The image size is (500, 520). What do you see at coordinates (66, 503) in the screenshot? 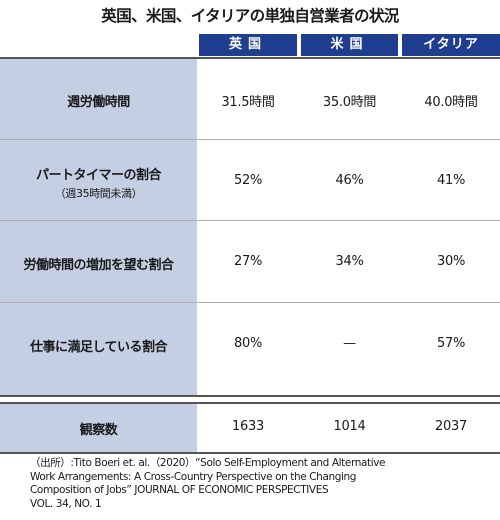
I see `source-line: VOL. 34, NO. 1` at bounding box center [66, 503].